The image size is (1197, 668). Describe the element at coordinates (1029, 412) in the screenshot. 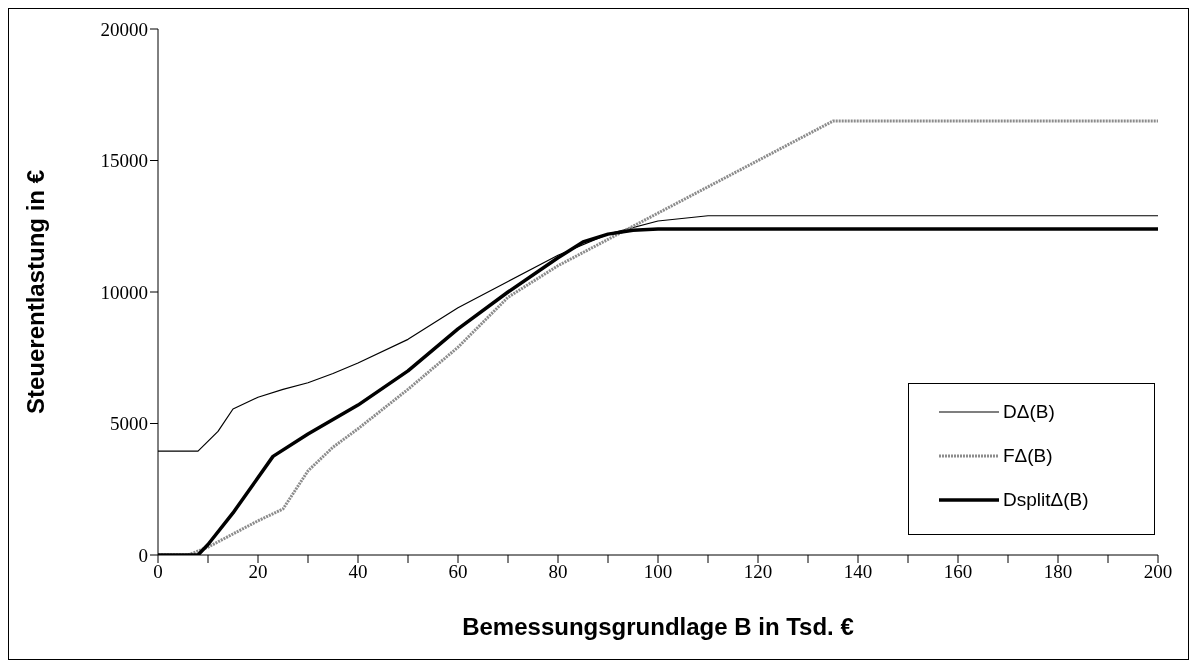

I see `legend-label: DΔ(B)` at that location.